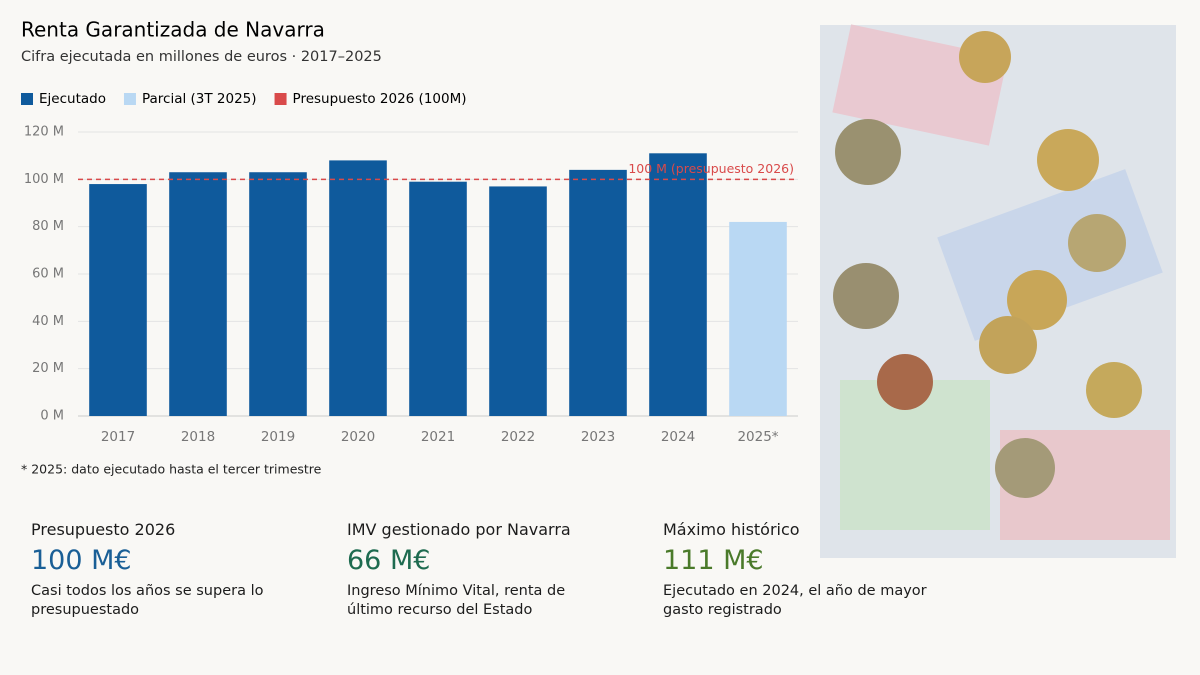 Image resolution: width=1200 pixels, height=675 pixels. I want to click on y-tick-label: 120 M, so click(44, 132).